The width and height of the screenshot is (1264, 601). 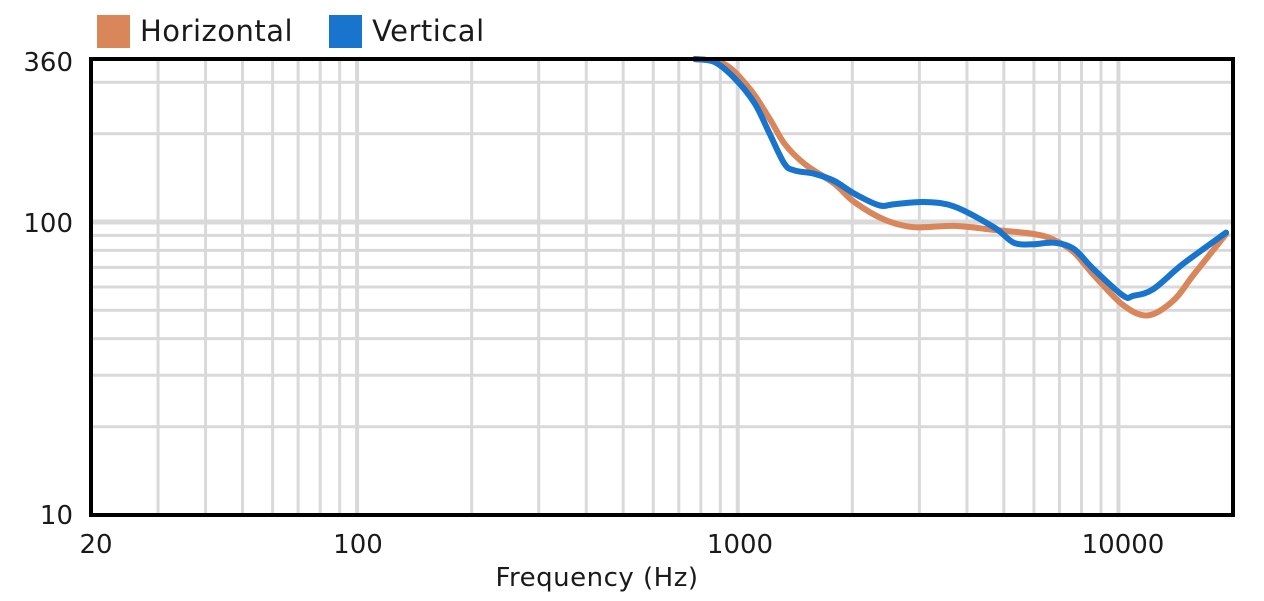 I want to click on legend-item-horizontal: Horizontal, so click(x=195, y=31).